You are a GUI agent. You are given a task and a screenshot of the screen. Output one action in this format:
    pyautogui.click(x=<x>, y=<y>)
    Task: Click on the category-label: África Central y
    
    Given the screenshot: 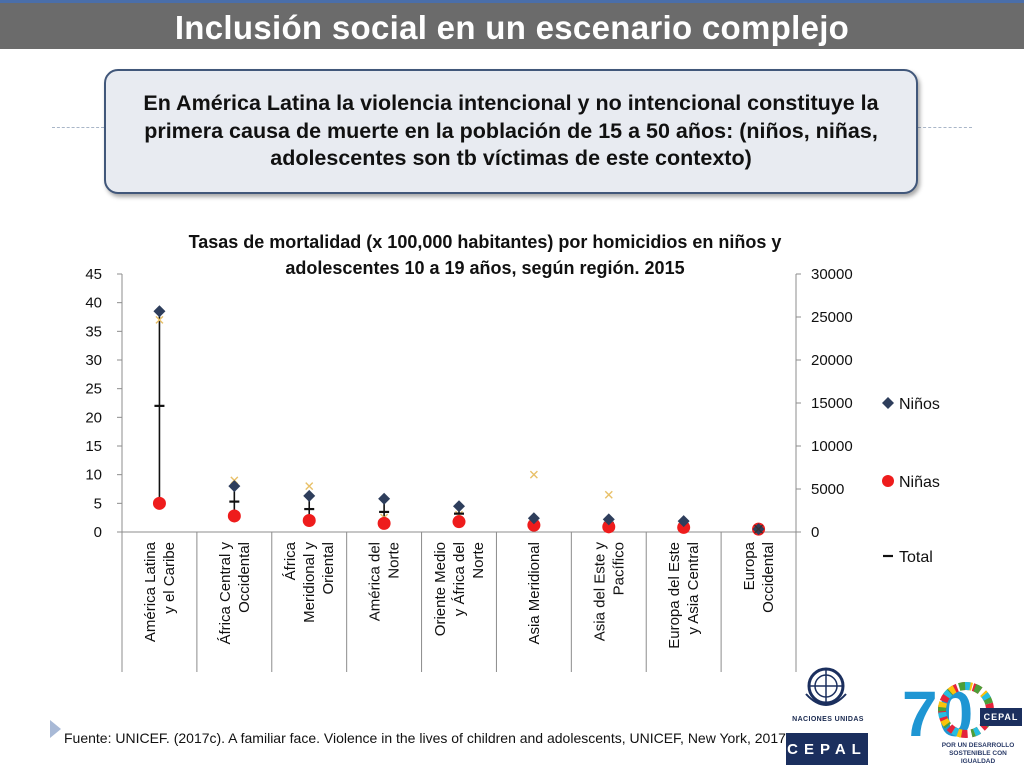 What is the action you would take?
    pyautogui.click(x=225, y=593)
    